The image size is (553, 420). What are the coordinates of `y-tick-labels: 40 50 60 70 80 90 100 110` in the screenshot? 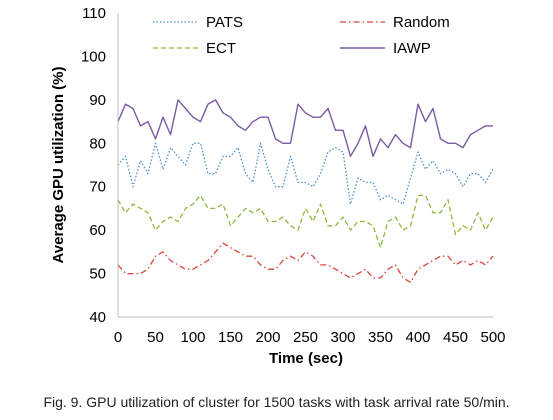 It's located at (93, 165).